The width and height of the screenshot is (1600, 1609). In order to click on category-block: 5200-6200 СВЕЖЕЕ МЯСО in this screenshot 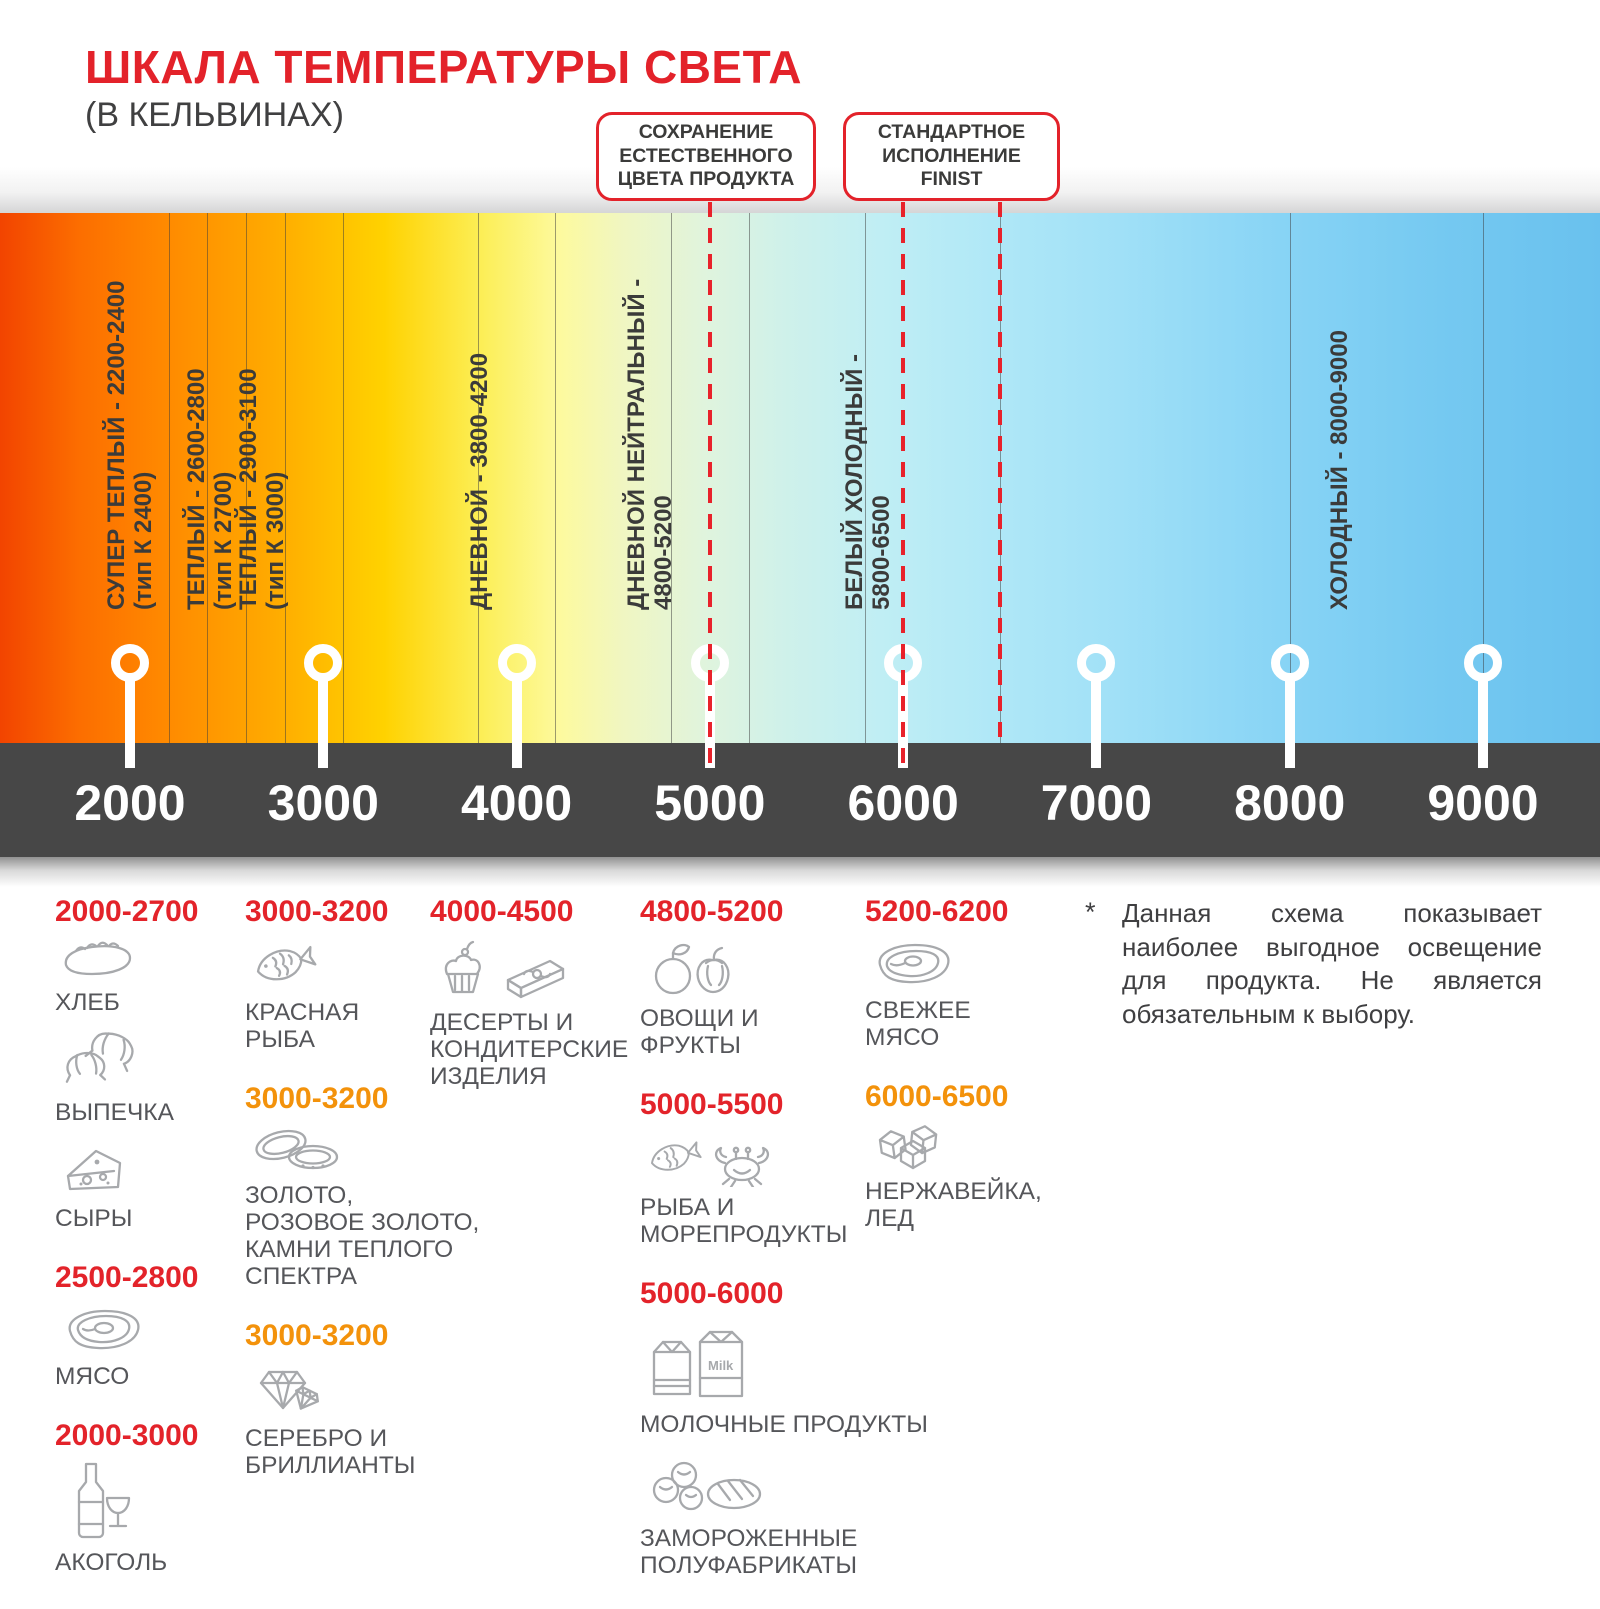, I will do `click(975, 974)`.